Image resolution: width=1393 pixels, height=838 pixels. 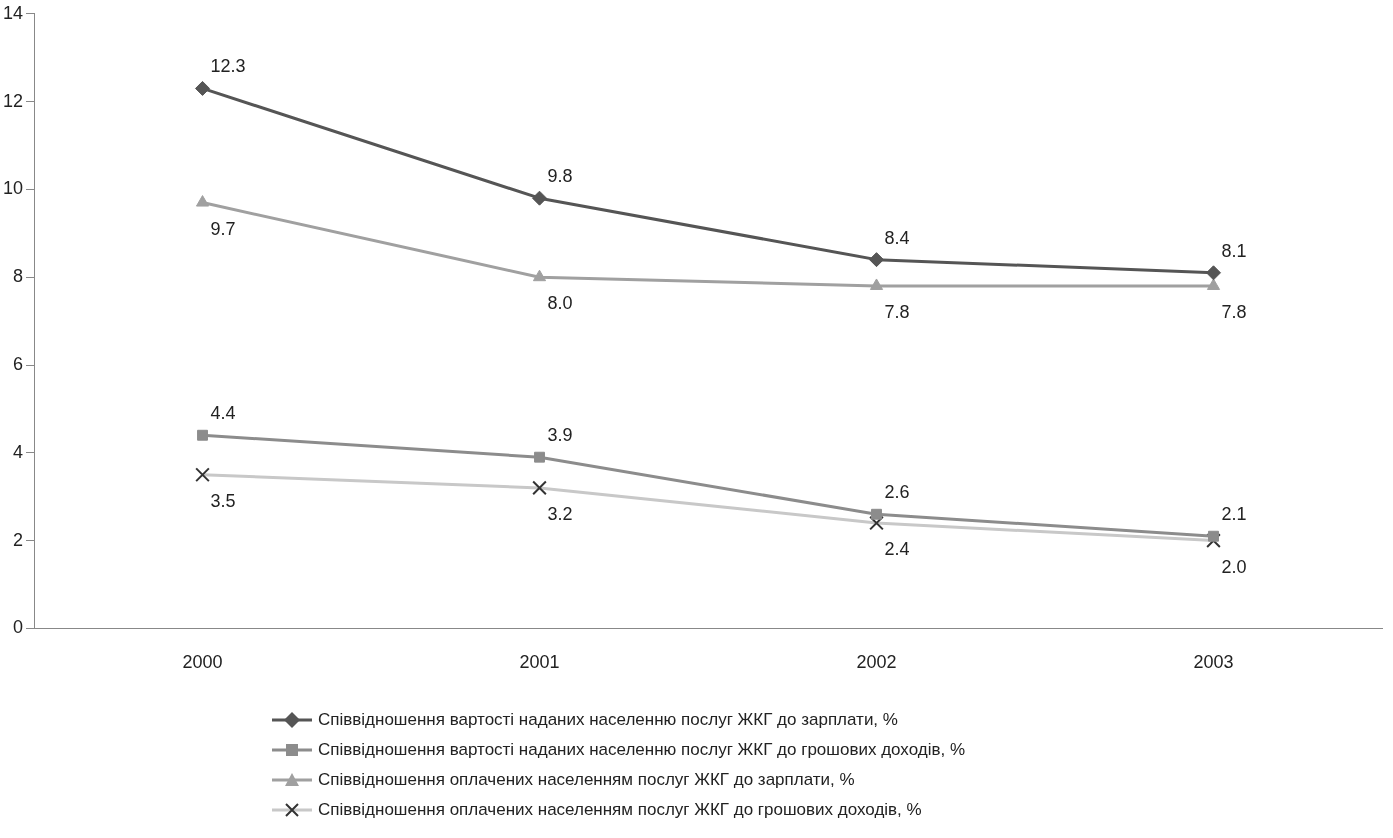 What do you see at coordinates (223, 500) in the screenshot?
I see `data-label: 3.5` at bounding box center [223, 500].